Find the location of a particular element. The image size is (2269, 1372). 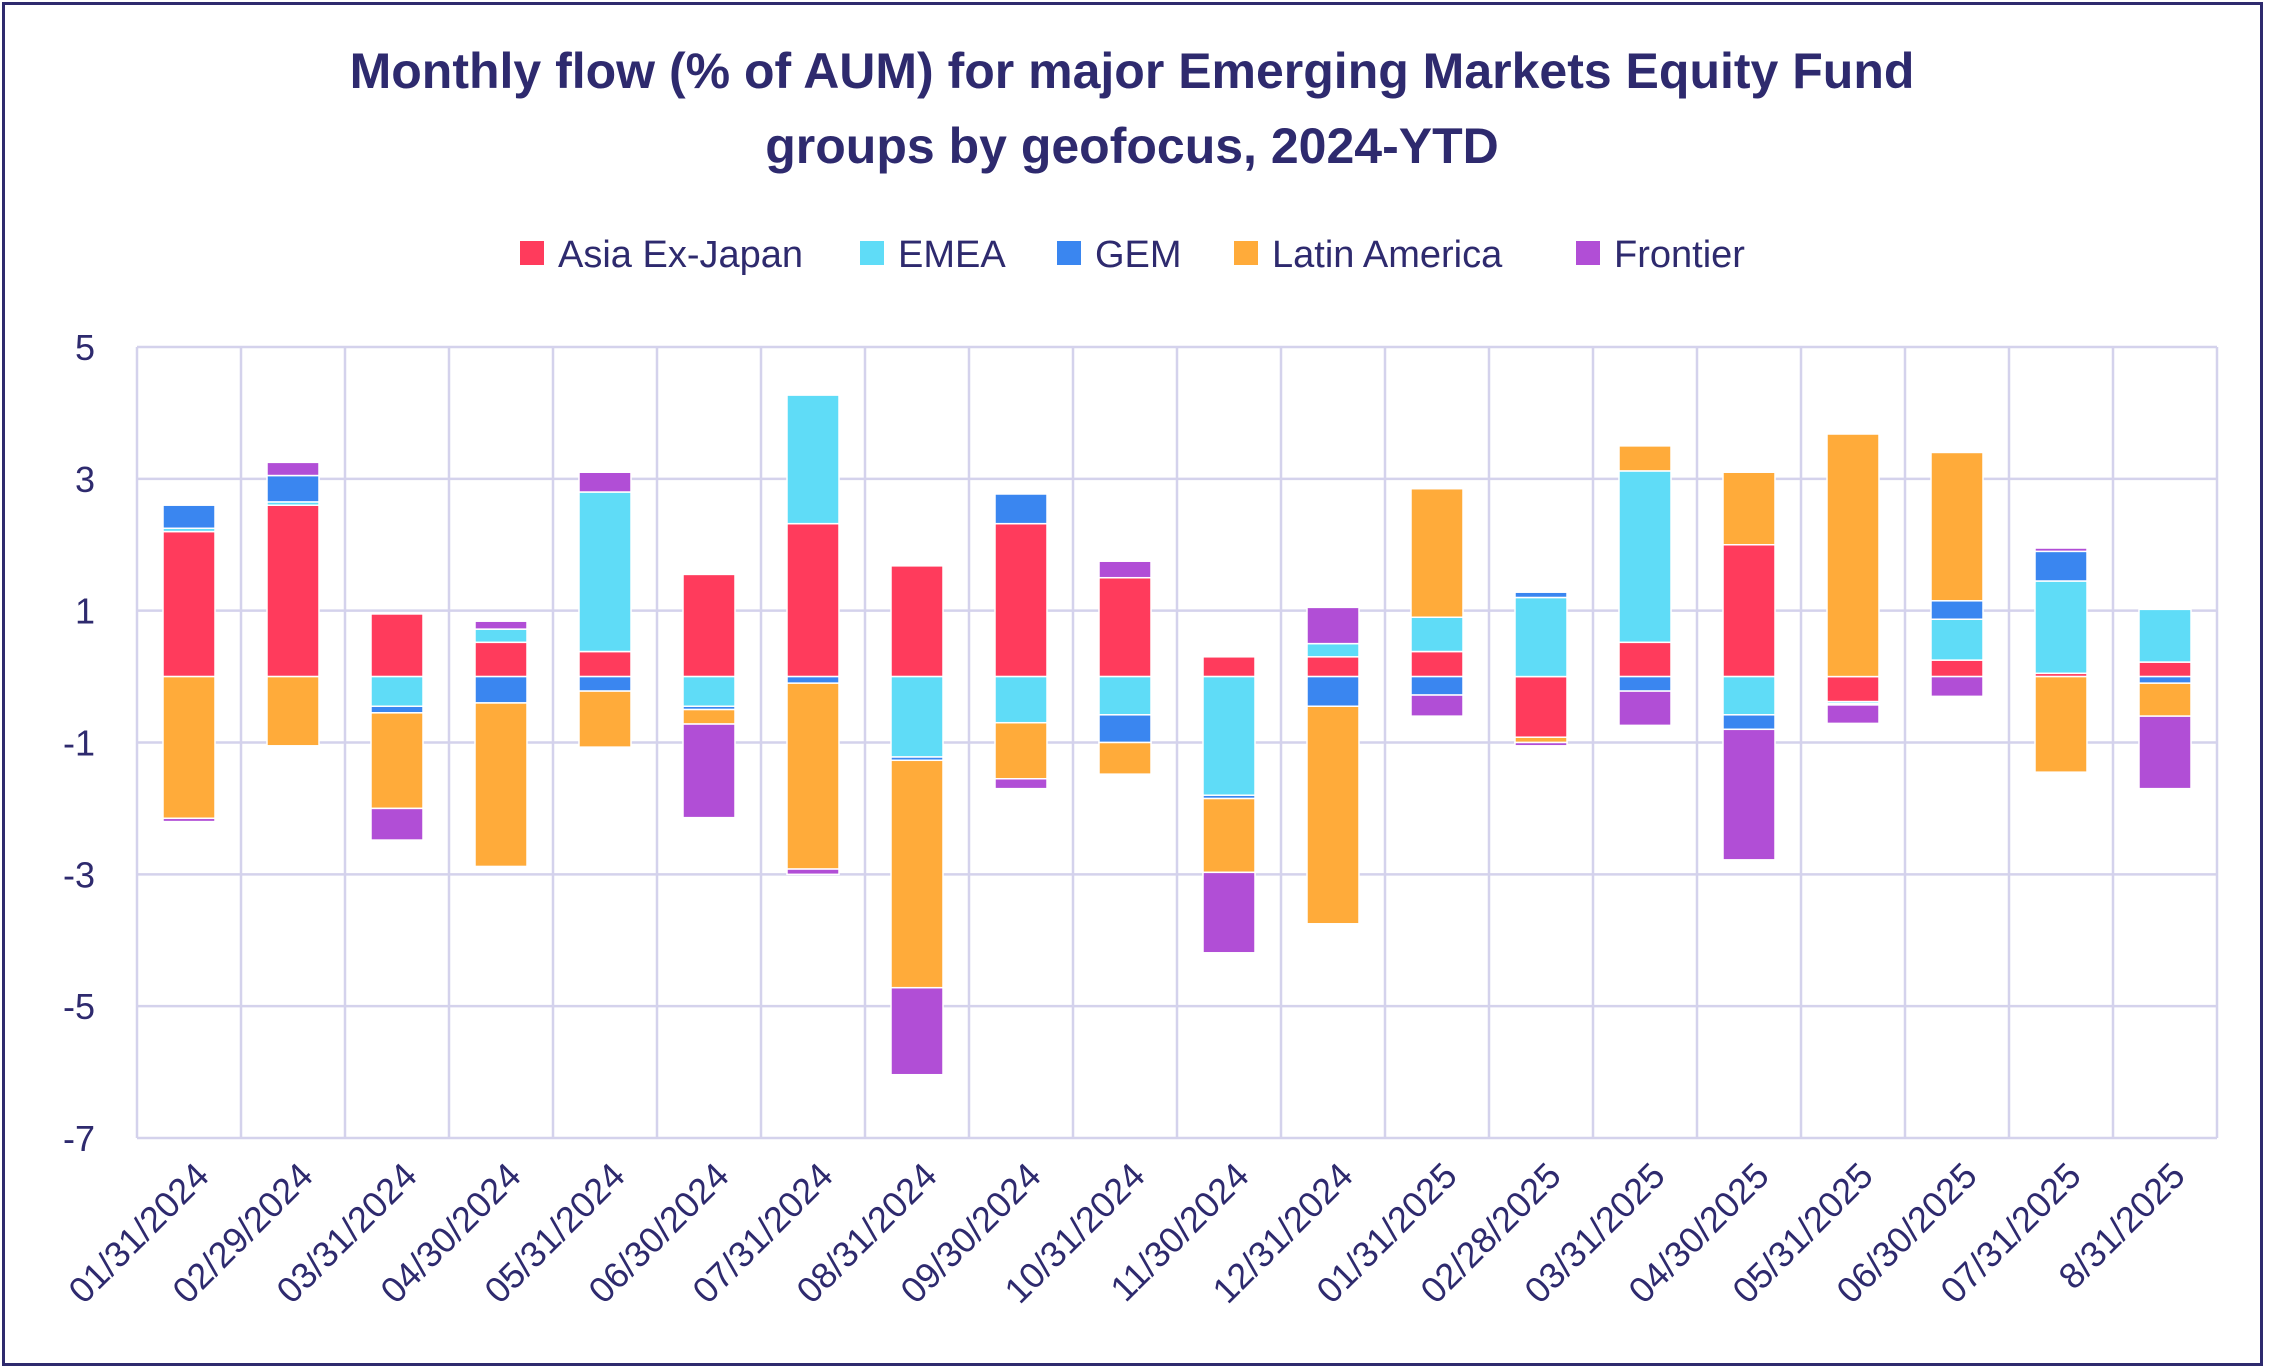

y-tick-label: -3 is located at coordinates (79, 874).